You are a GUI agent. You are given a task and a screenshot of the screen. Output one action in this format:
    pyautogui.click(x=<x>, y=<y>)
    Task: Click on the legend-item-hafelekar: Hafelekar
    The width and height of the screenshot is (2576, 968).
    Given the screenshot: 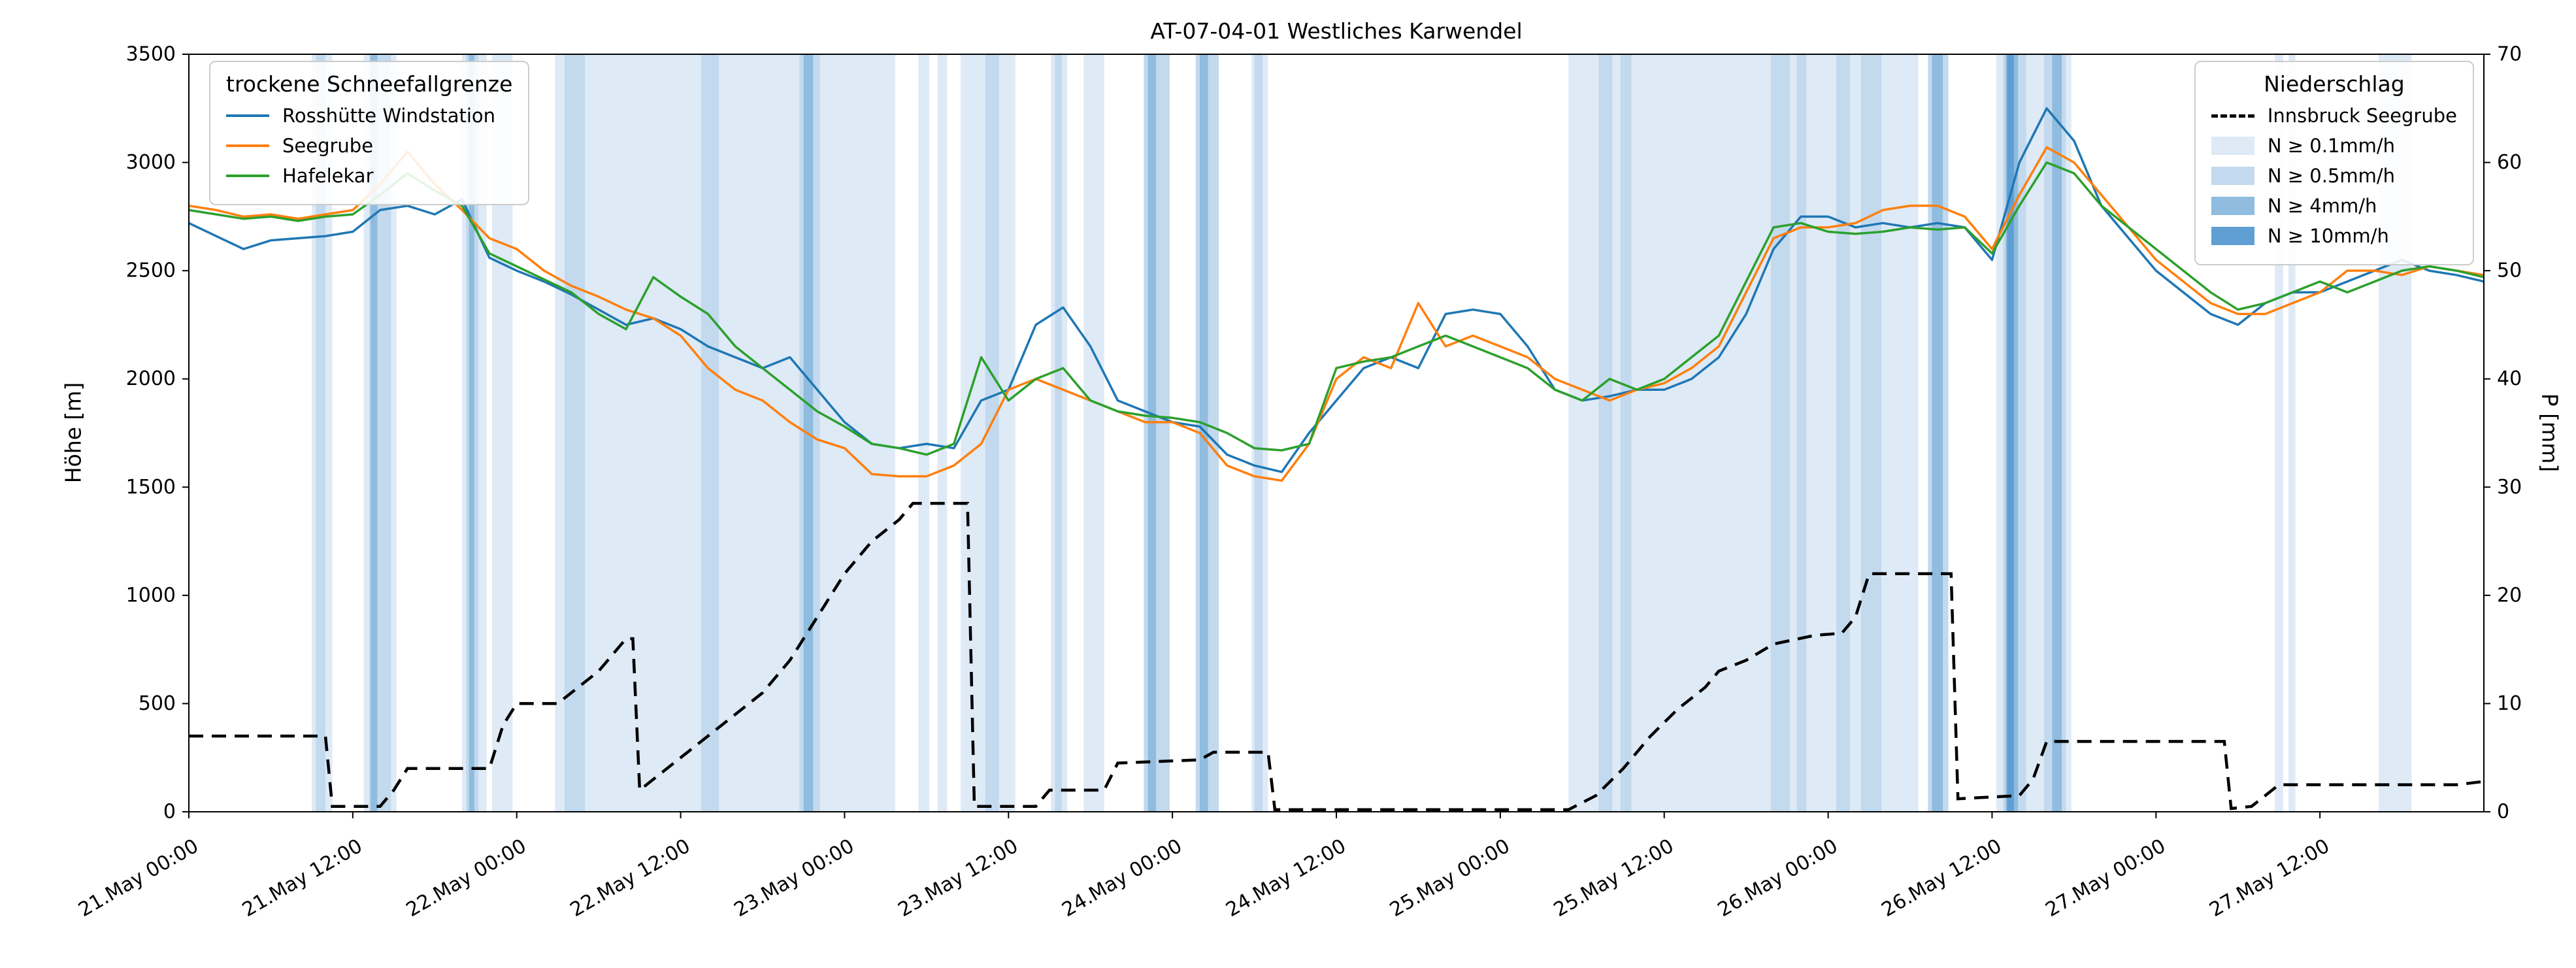 What is the action you would take?
    pyautogui.click(x=369, y=176)
    